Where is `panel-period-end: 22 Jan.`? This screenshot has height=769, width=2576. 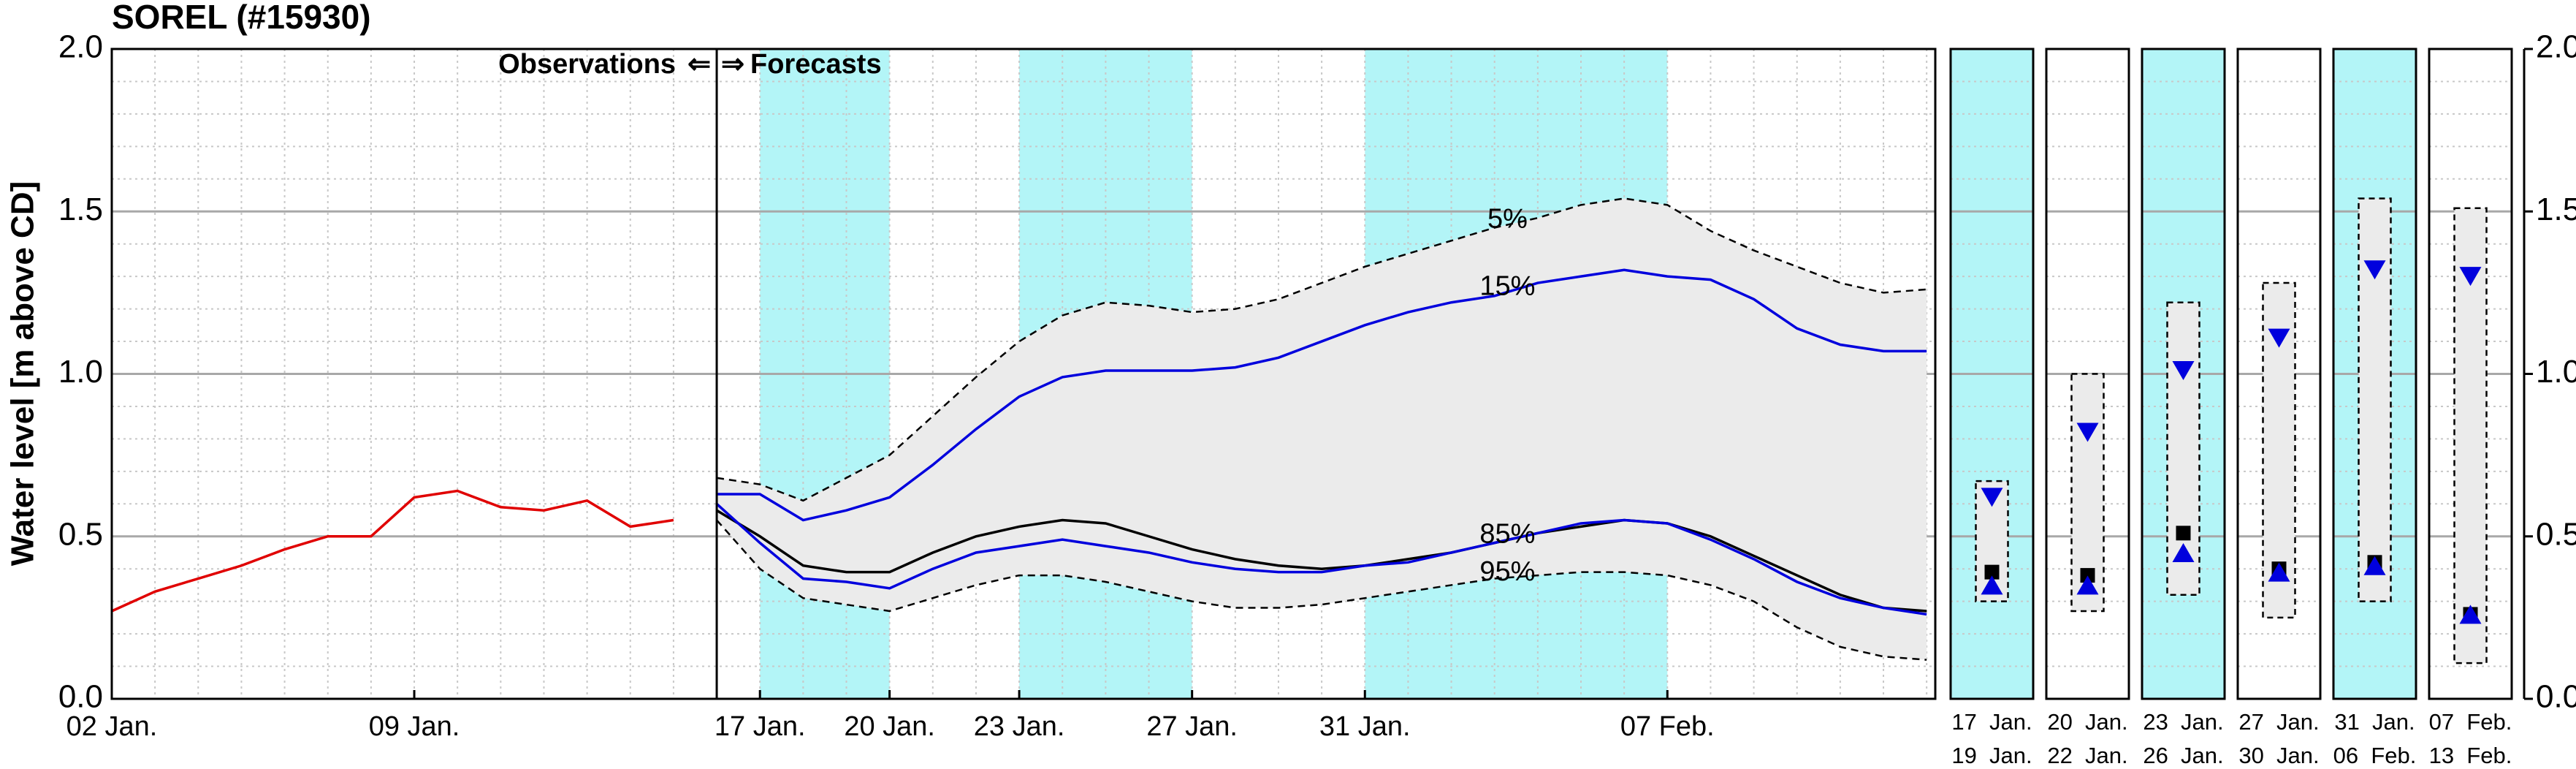 panel-period-end: 22 Jan. is located at coordinates (2087, 755).